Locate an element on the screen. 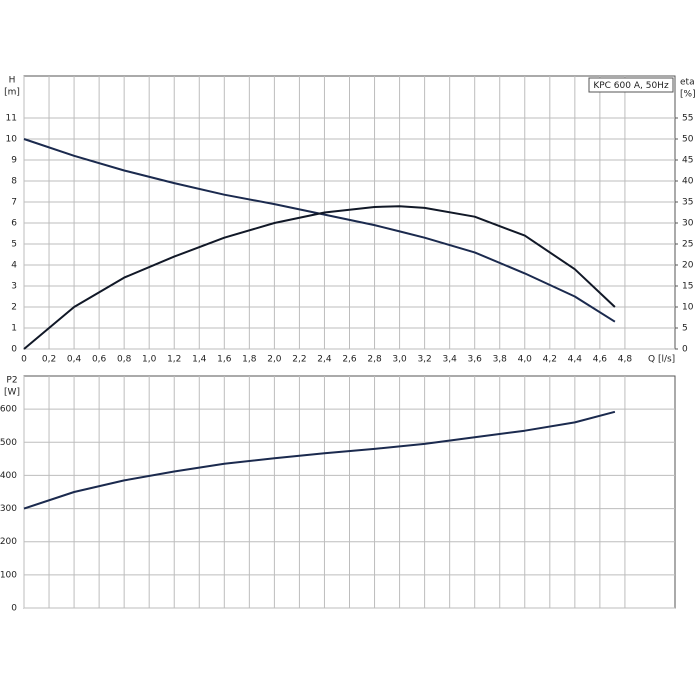 The height and width of the screenshot is (700, 700). x-tick-label: 2,8 is located at coordinates (374, 360).